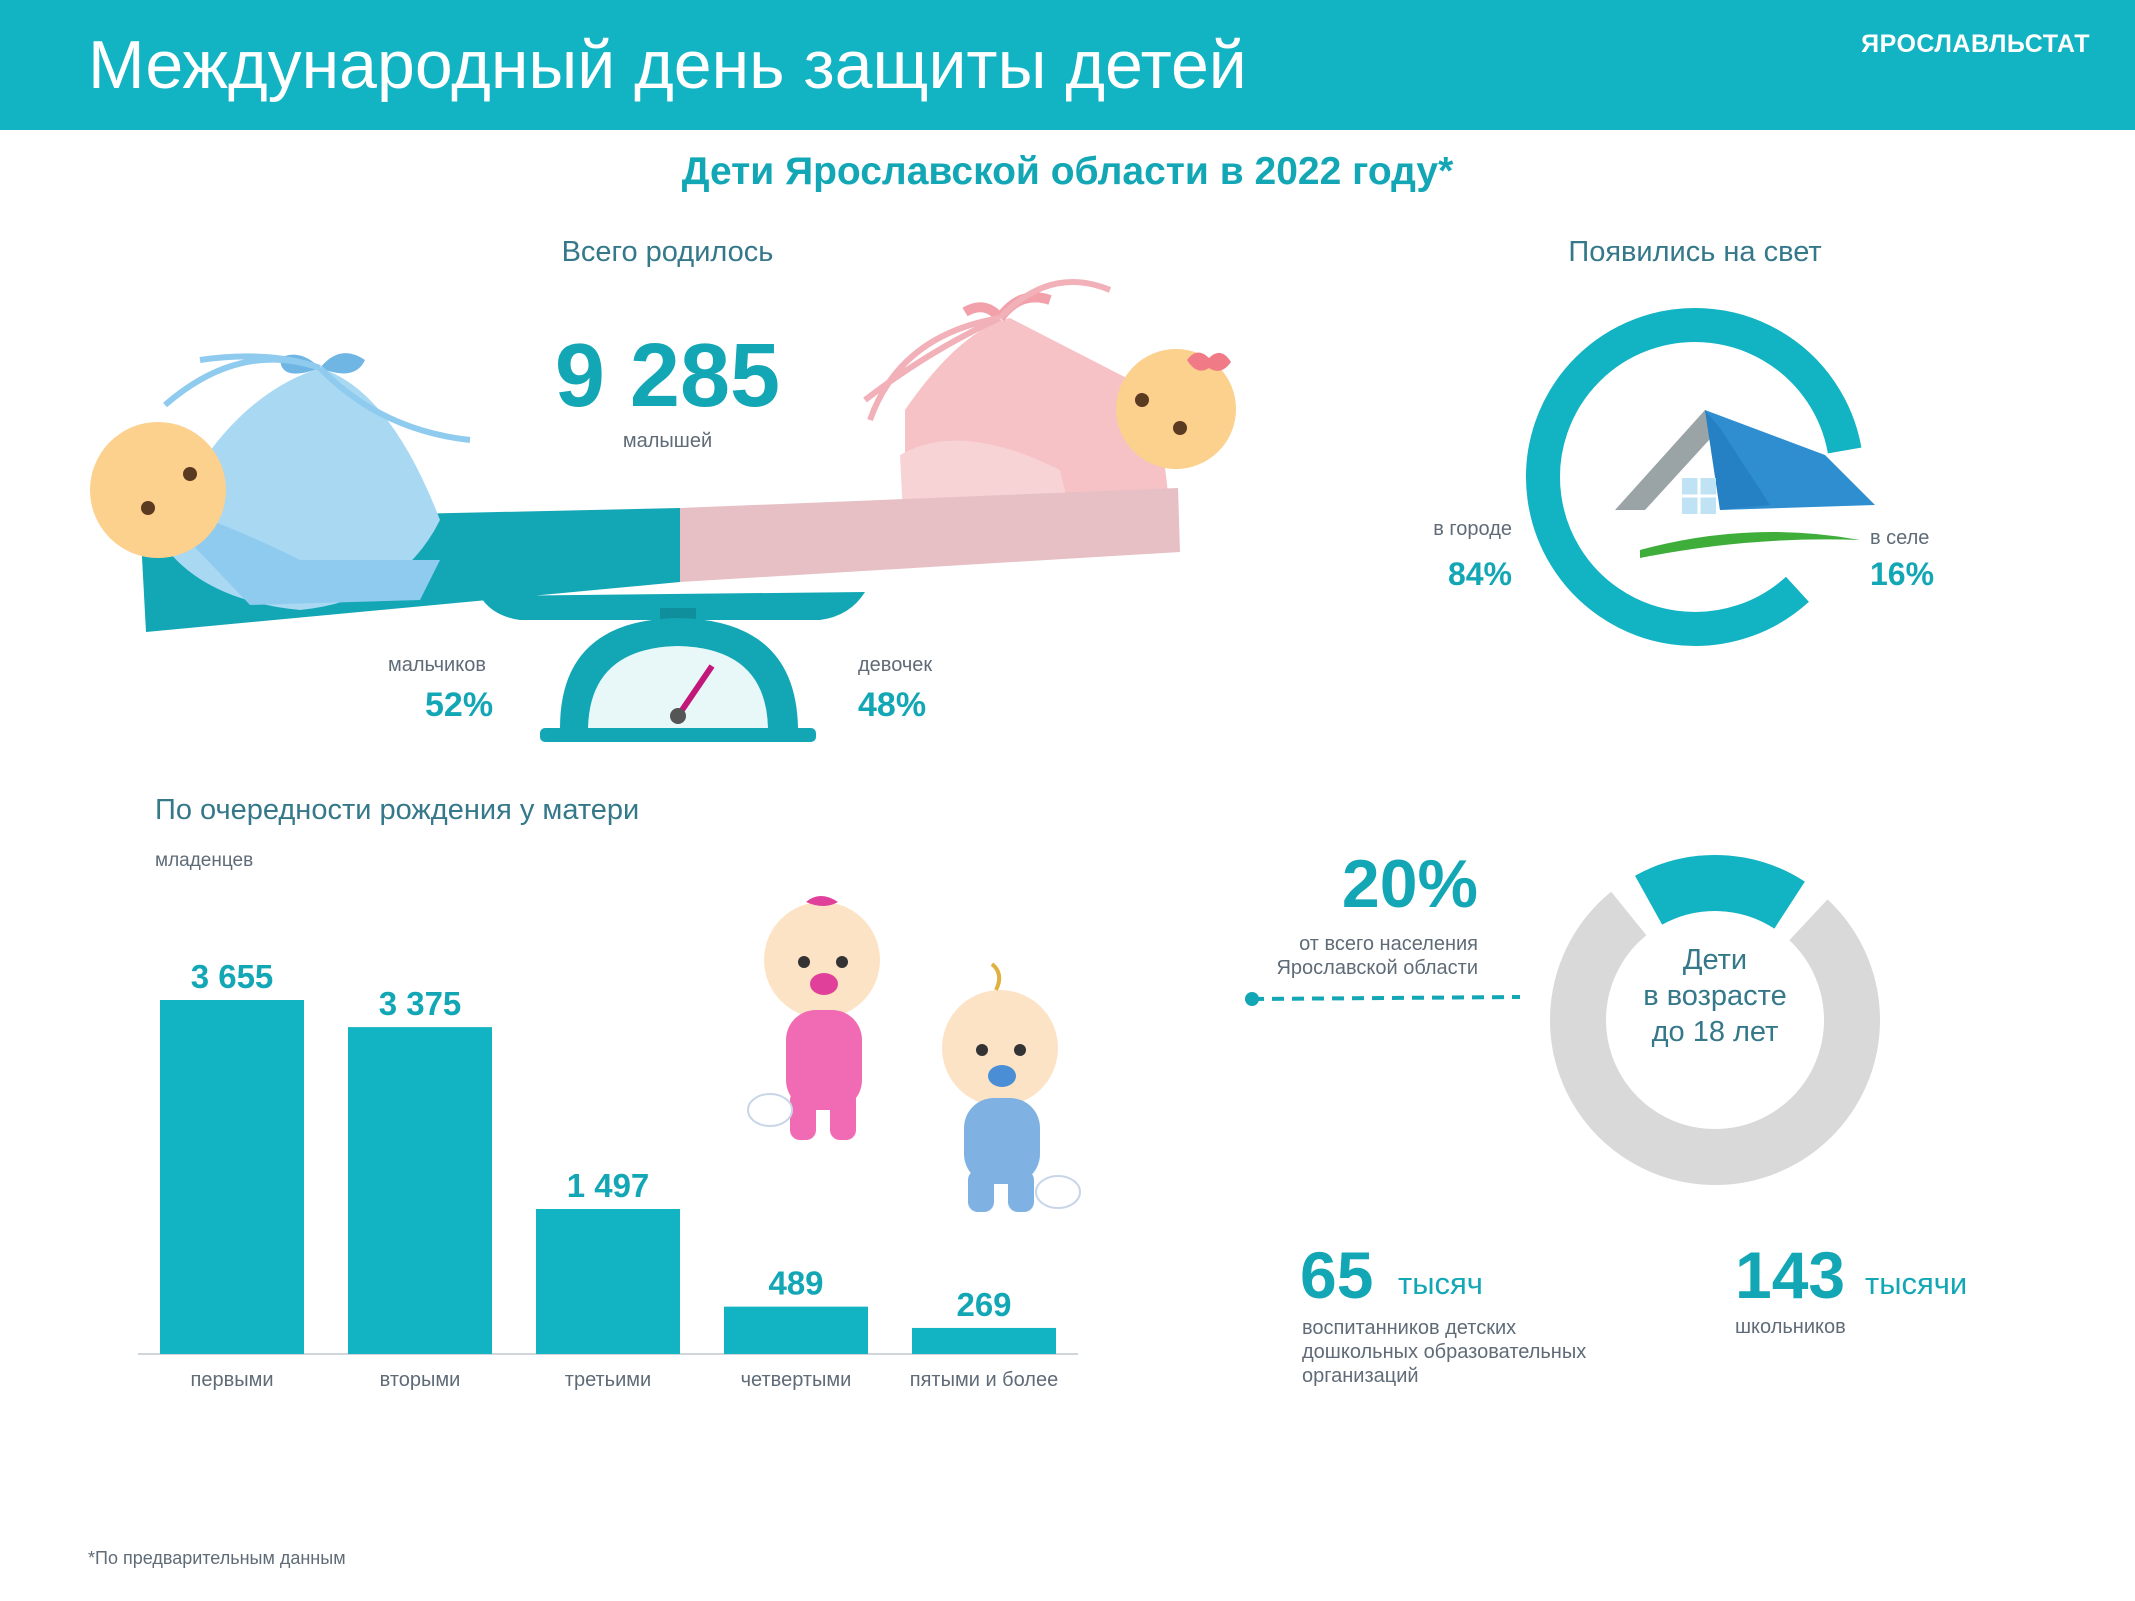 Image resolution: width=2135 pixels, height=1601 pixels. I want to click on page-title: Международный день защиты детей, so click(667, 65).